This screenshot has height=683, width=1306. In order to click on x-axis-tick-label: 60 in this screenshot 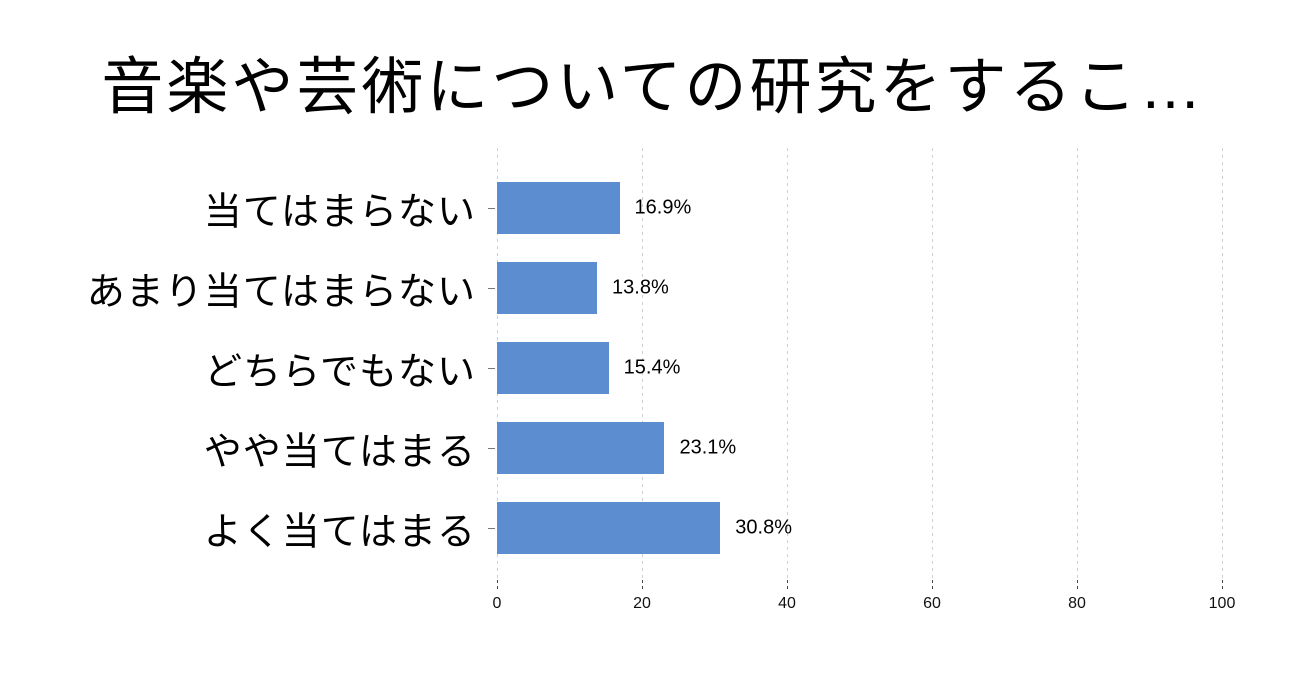, I will do `click(932, 603)`.